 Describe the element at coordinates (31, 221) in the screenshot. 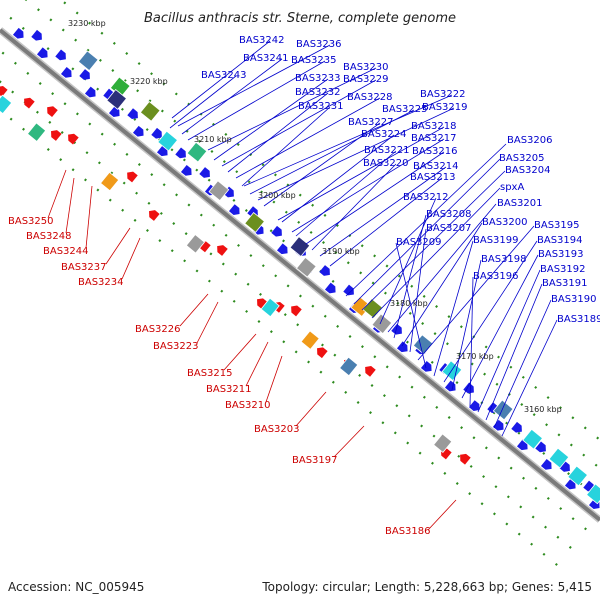

I see `gene-label-bas3250: BAS3250` at that location.